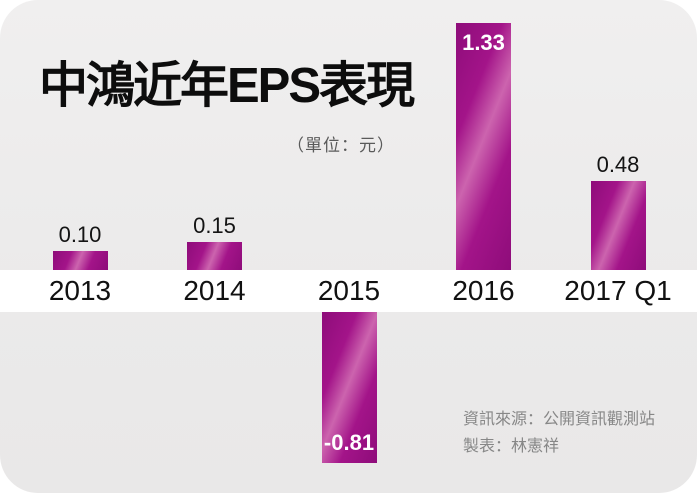 This screenshot has height=493, width=697. Describe the element at coordinates (214, 226) in the screenshot. I see `value-label-2014: 0.15` at that location.